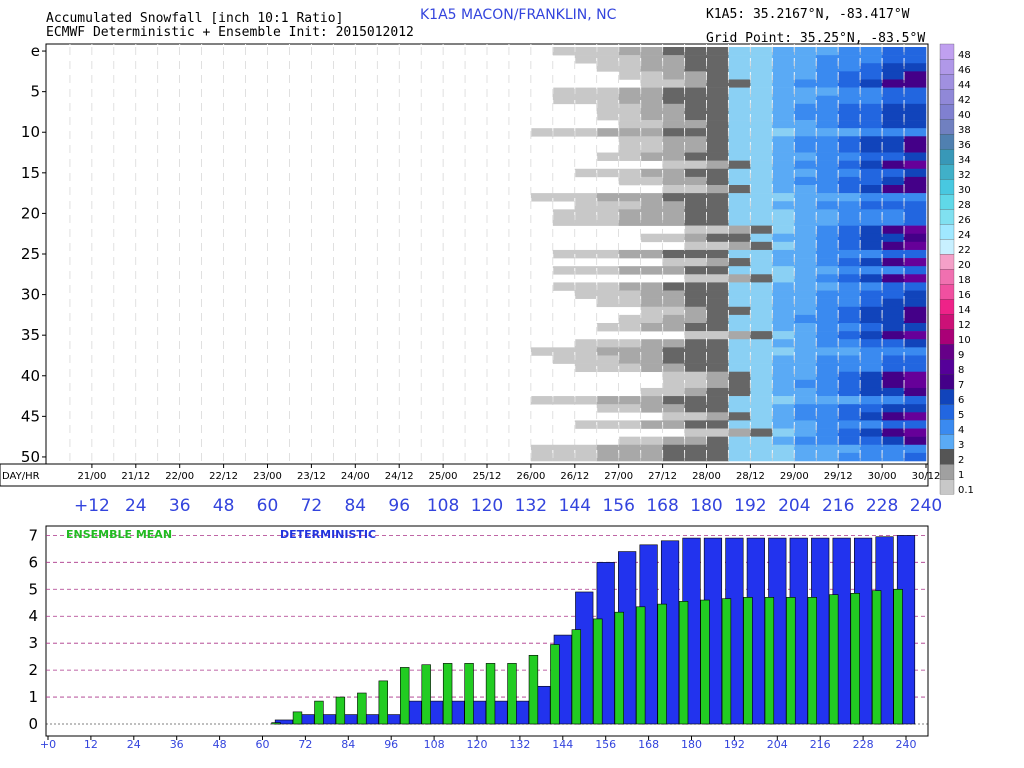 The height and width of the screenshot is (768, 1024). What do you see at coordinates (706, 506) in the screenshot?
I see `forecast-hour-label: 180` at bounding box center [706, 506].